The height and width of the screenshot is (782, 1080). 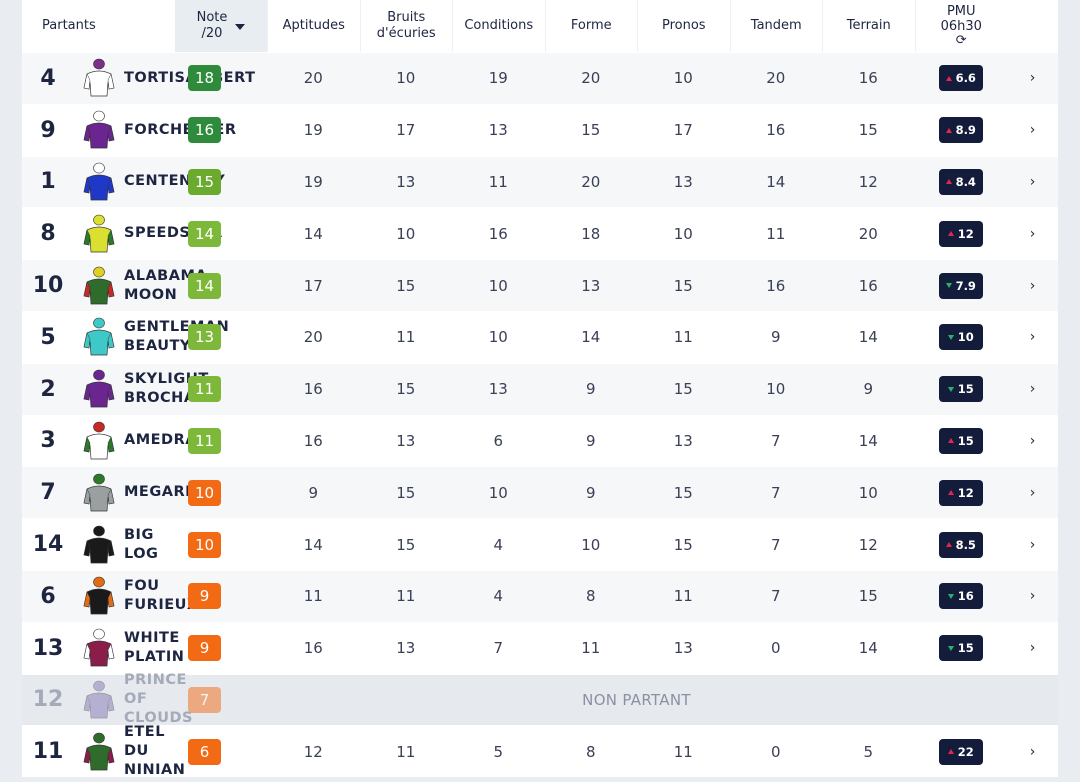 I want to click on table-row: 11 ETEL DU NINIAN 6 12 11 5 8 11 0 5 22 ›, so click(x=540, y=751).